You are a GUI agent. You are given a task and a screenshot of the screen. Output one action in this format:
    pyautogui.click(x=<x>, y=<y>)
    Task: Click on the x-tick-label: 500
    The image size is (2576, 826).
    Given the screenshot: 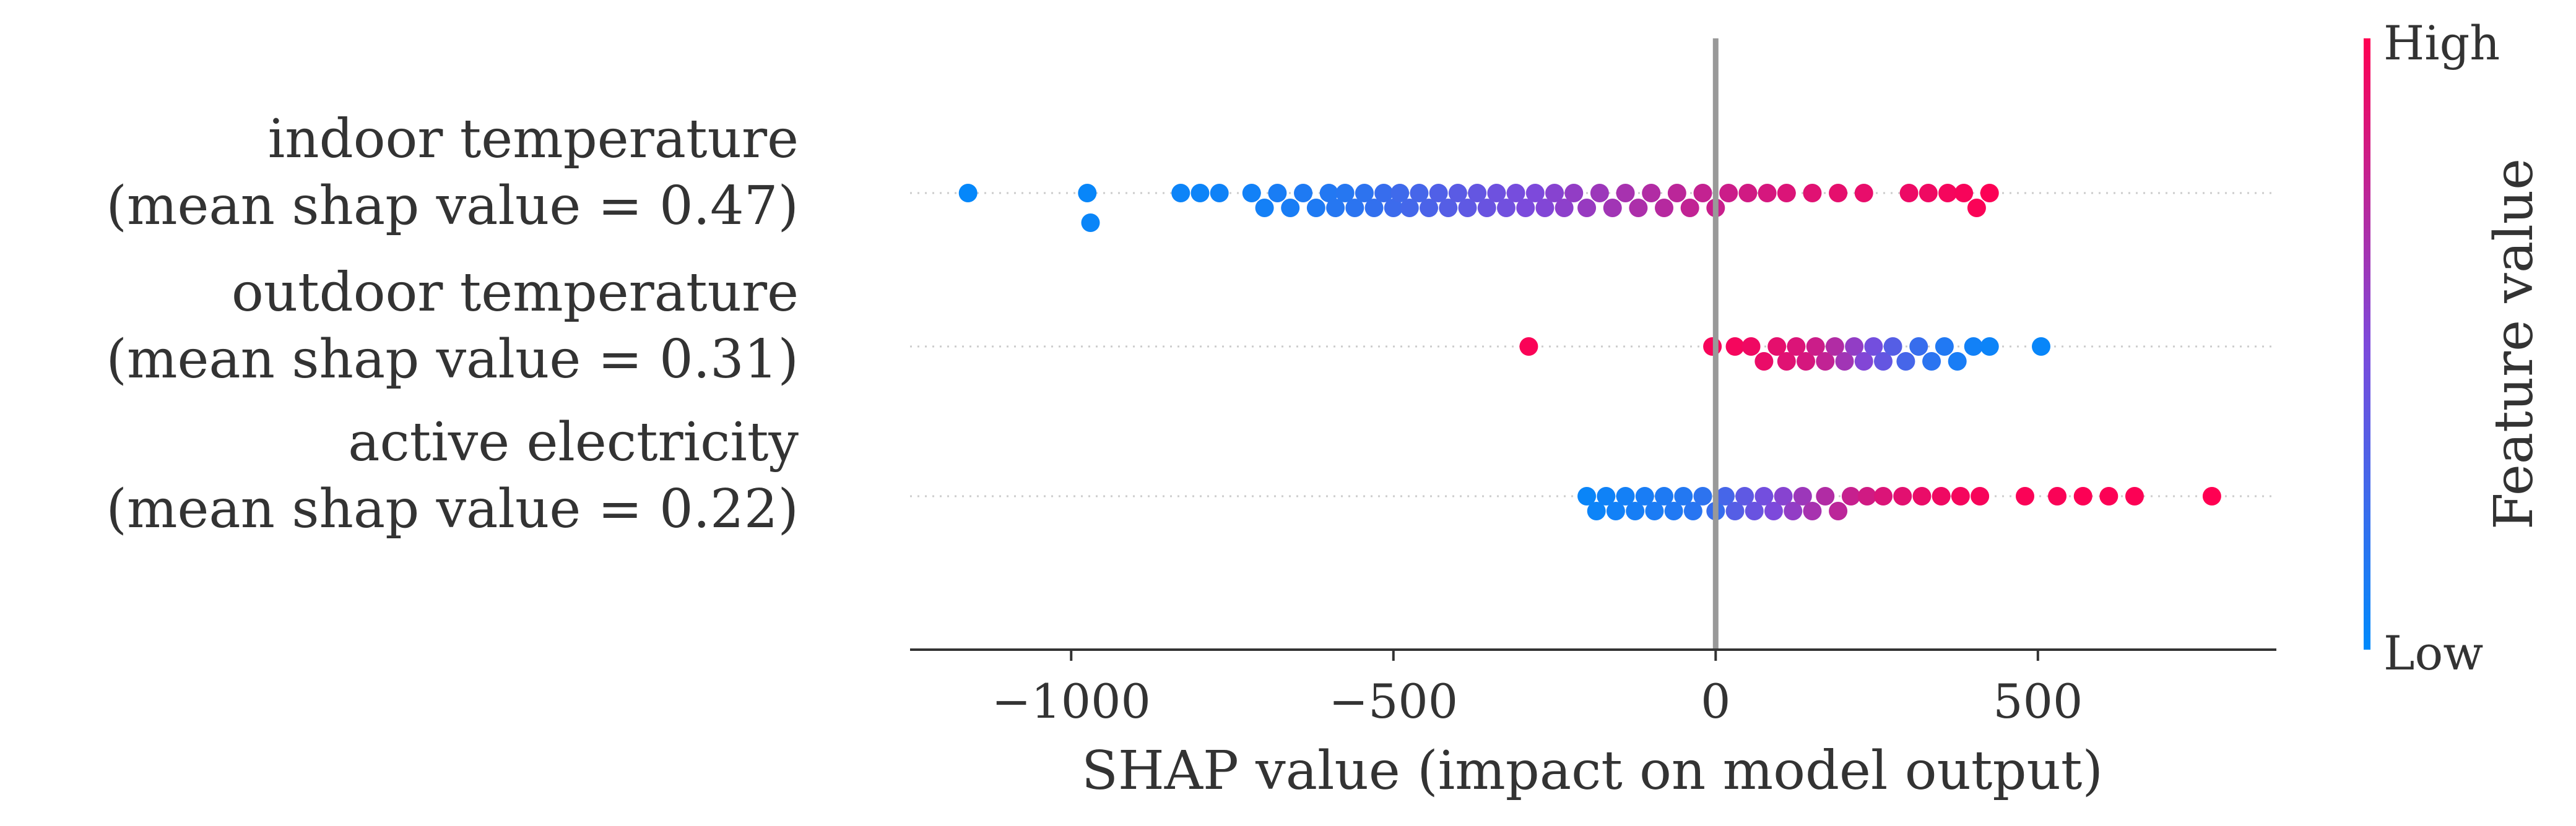 What is the action you would take?
    pyautogui.click(x=2038, y=702)
    